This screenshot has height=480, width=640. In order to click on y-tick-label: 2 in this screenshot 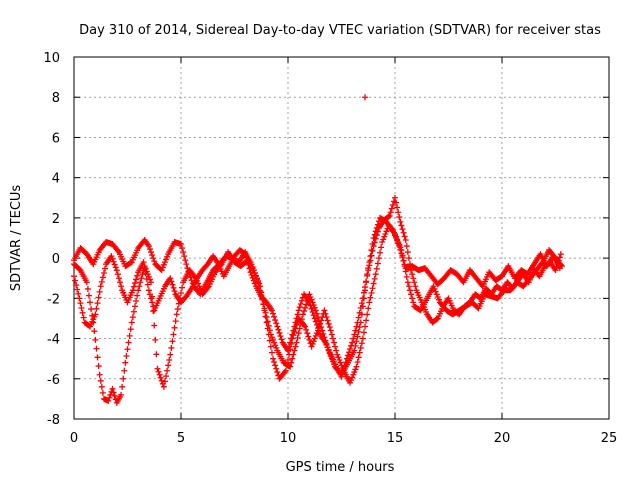, I will do `click(56, 219)`.